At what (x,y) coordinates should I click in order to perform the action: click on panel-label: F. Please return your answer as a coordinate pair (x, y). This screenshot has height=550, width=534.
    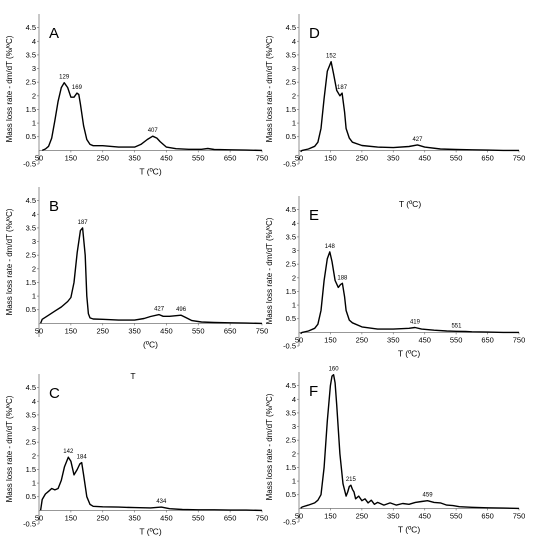
    Looking at the image, I should click on (313, 391).